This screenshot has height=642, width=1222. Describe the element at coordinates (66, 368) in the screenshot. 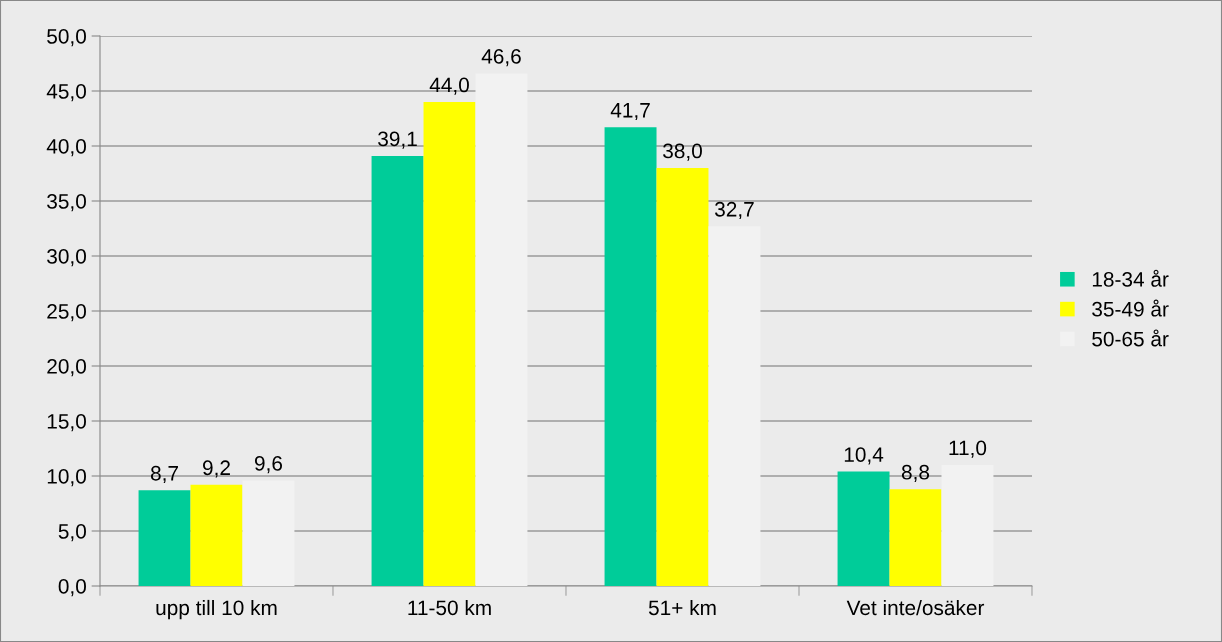

I see `y-tick-label: 20,0` at that location.